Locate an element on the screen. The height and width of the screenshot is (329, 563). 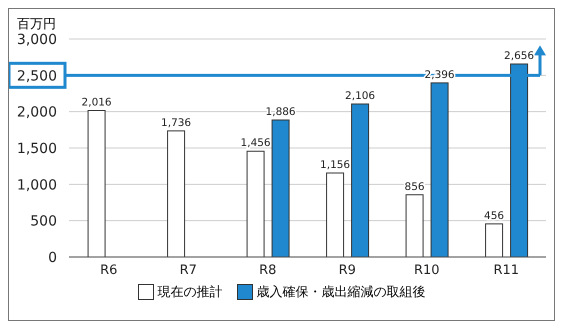
y-tick-label: 1,500 is located at coordinates (36, 149).